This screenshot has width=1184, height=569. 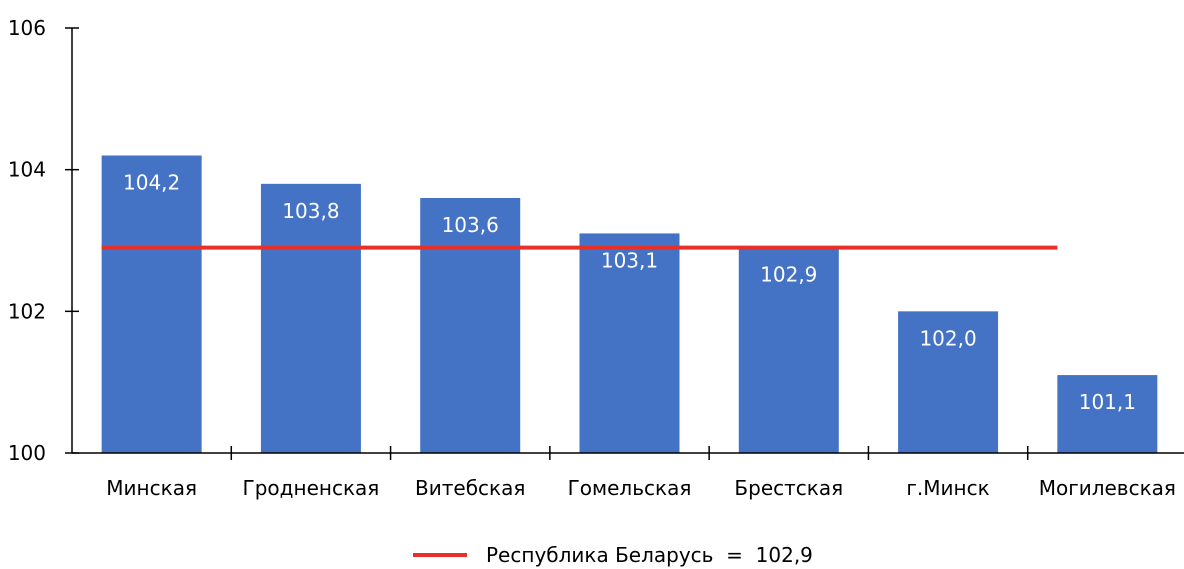 What do you see at coordinates (311, 488) in the screenshot?
I see `x-tick-label-2: Гродненская` at bounding box center [311, 488].